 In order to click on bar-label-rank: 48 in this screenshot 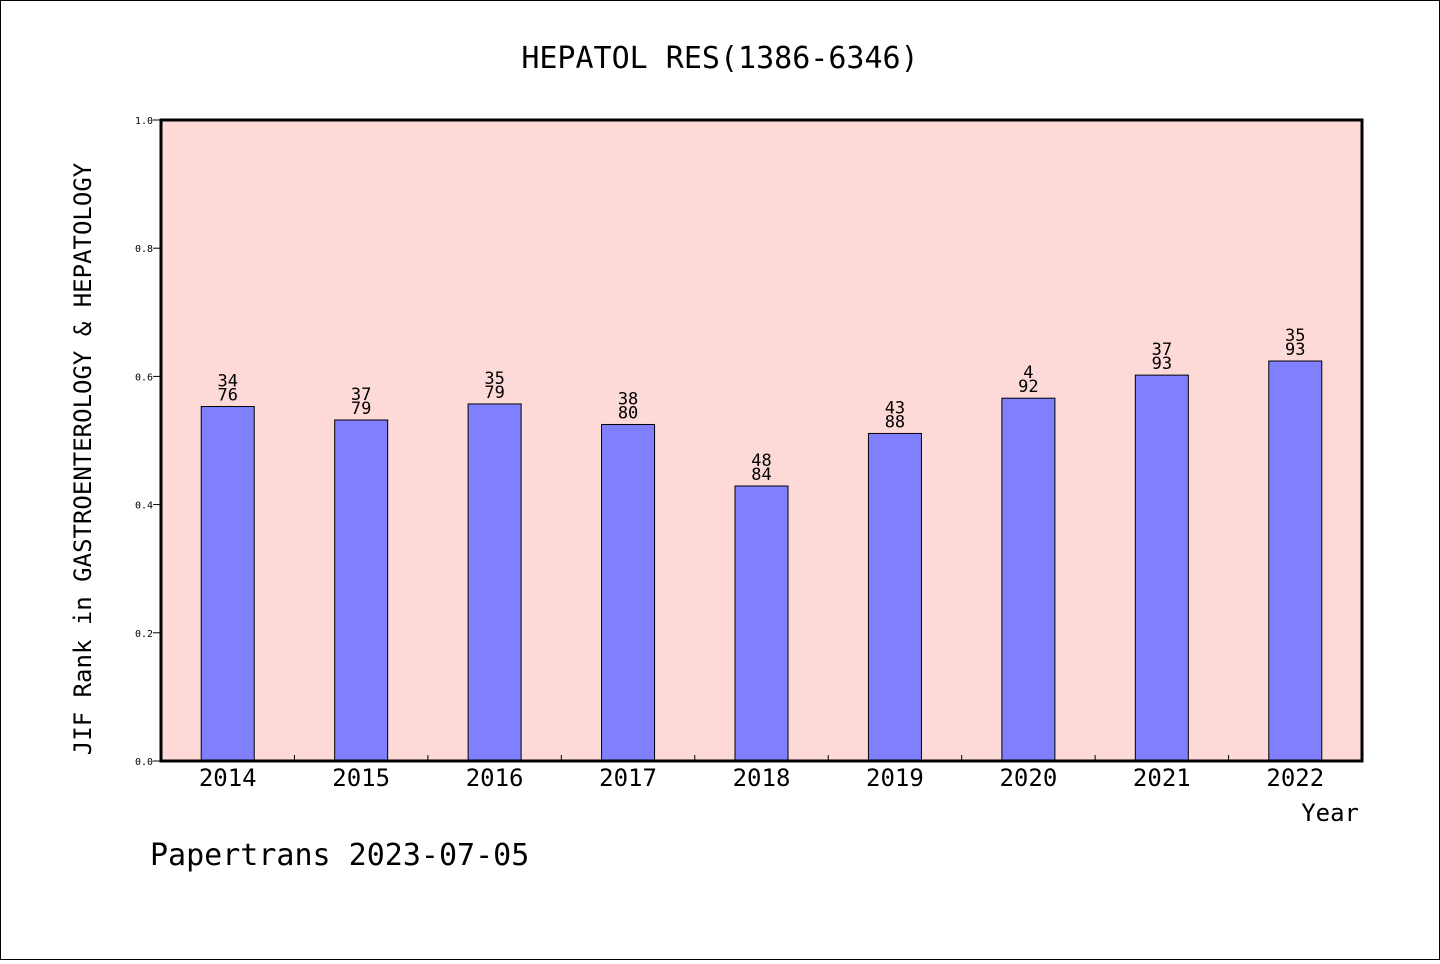, I will do `click(761, 461)`.